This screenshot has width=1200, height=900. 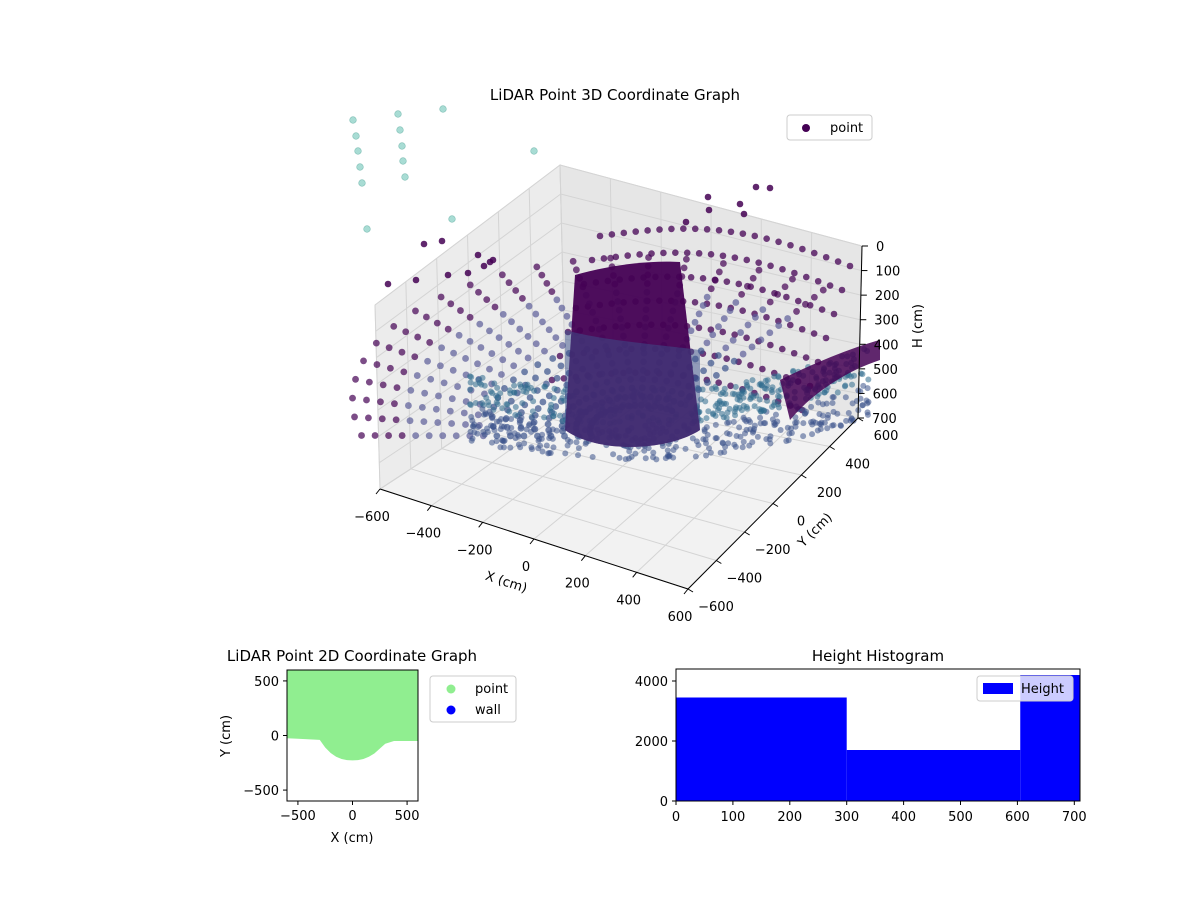 What do you see at coordinates (998, 688) in the screenshot?
I see `legend-histogram-swatch` at bounding box center [998, 688].